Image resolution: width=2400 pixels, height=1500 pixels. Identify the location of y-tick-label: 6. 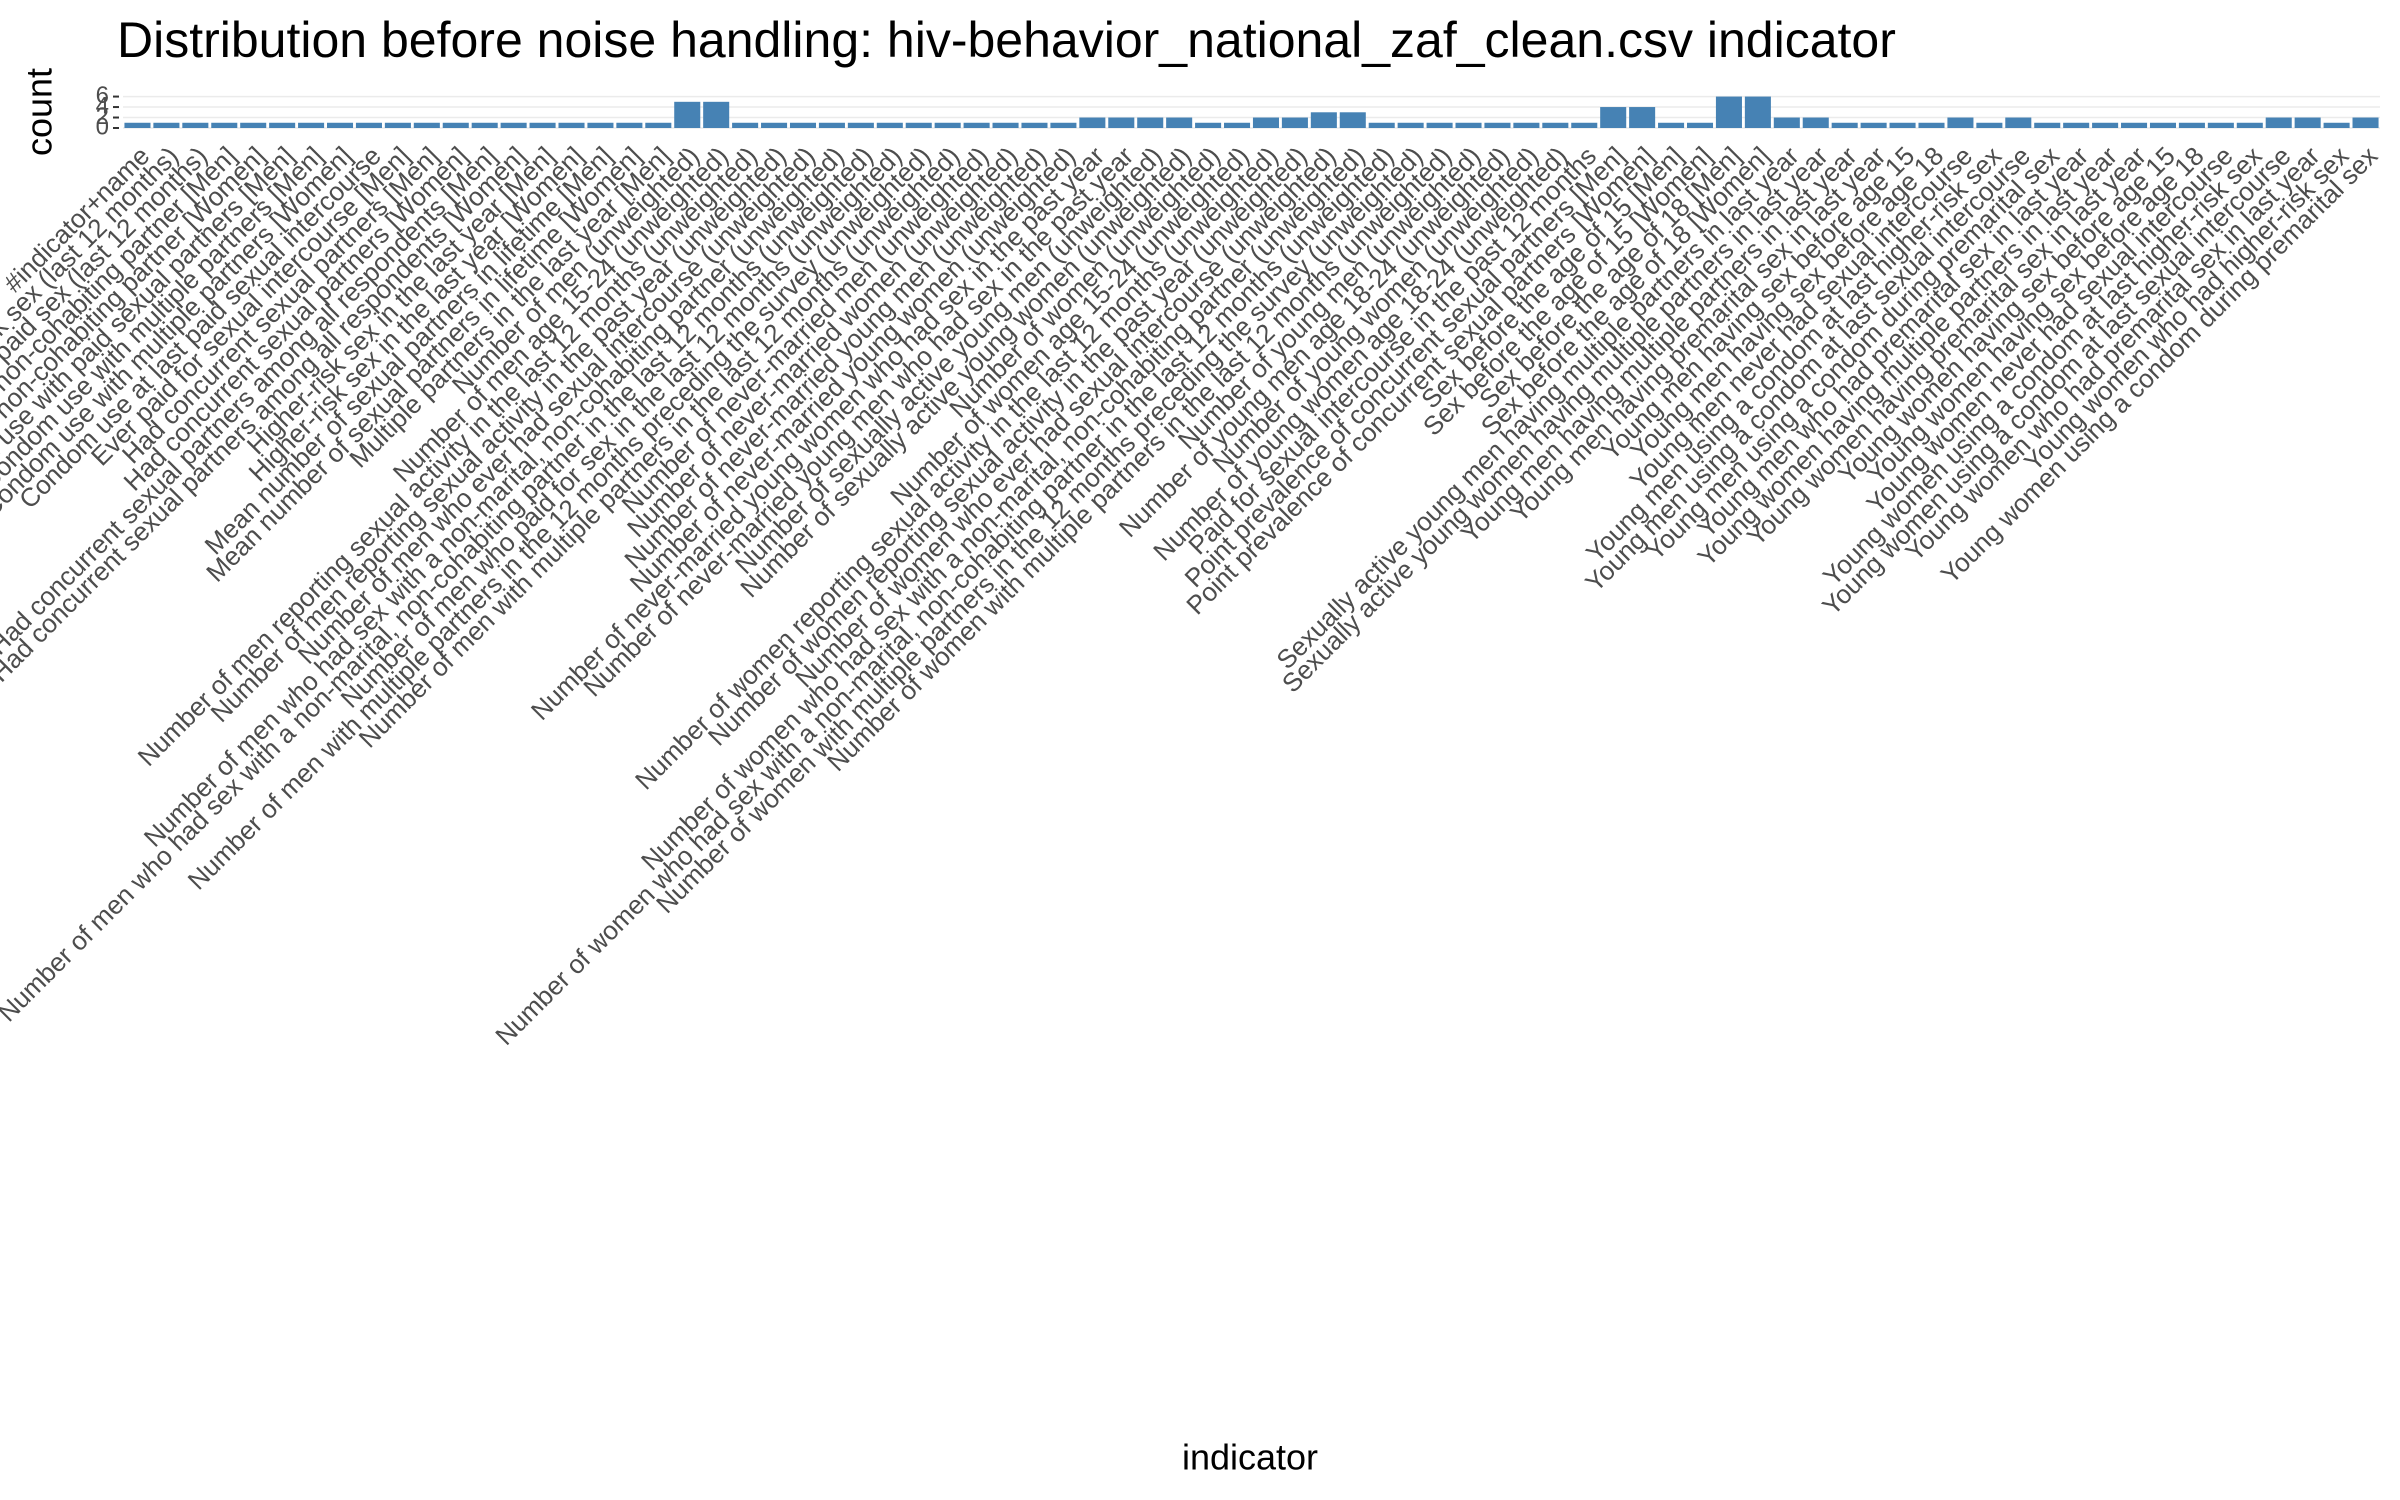
(102, 95).